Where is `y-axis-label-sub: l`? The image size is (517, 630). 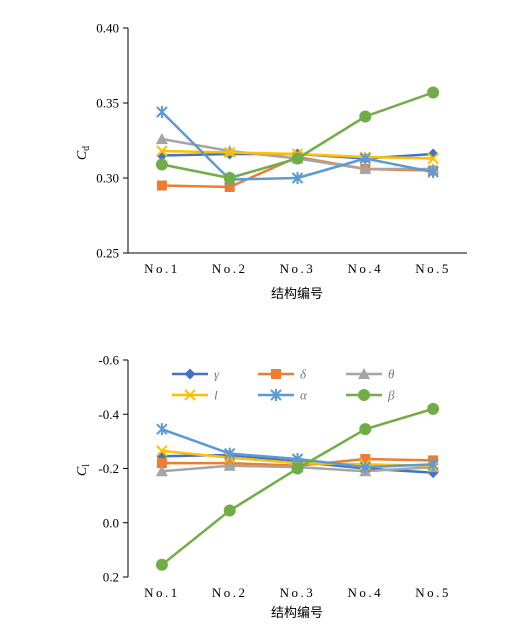
y-axis-label-sub: l is located at coordinates (86, 465).